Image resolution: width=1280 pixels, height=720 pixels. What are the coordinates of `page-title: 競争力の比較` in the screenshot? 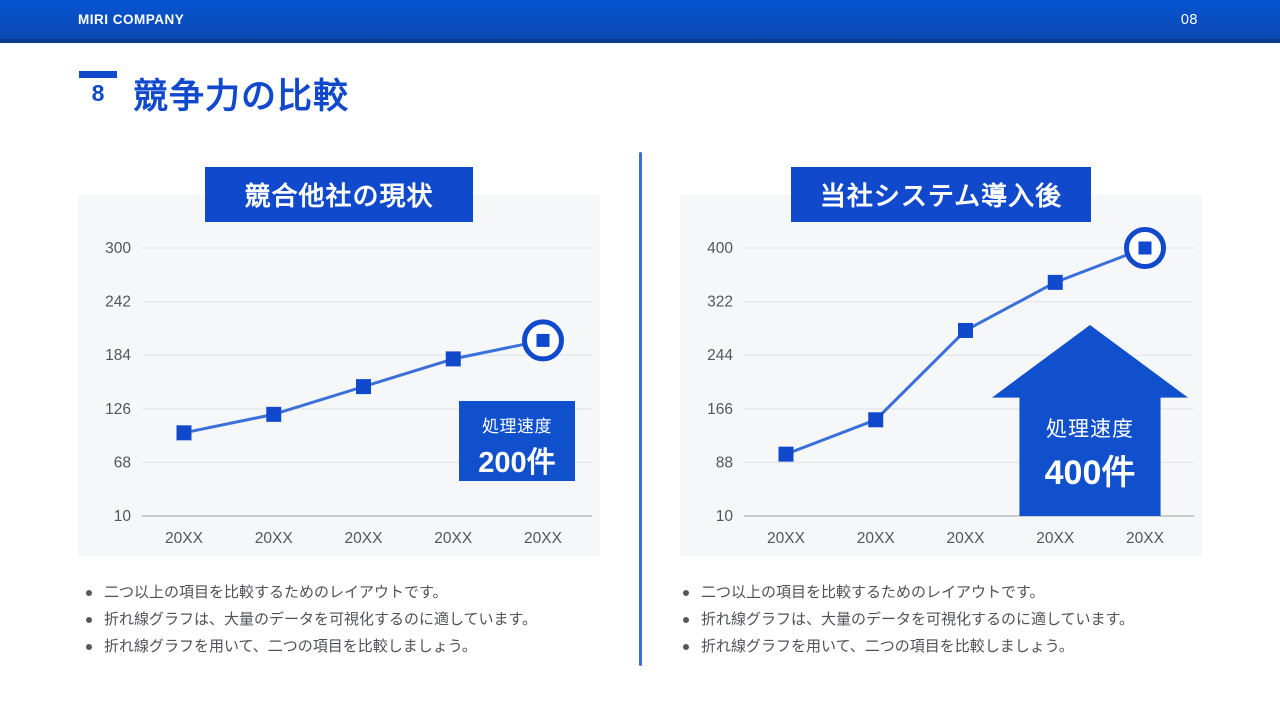 It's located at (241, 96).